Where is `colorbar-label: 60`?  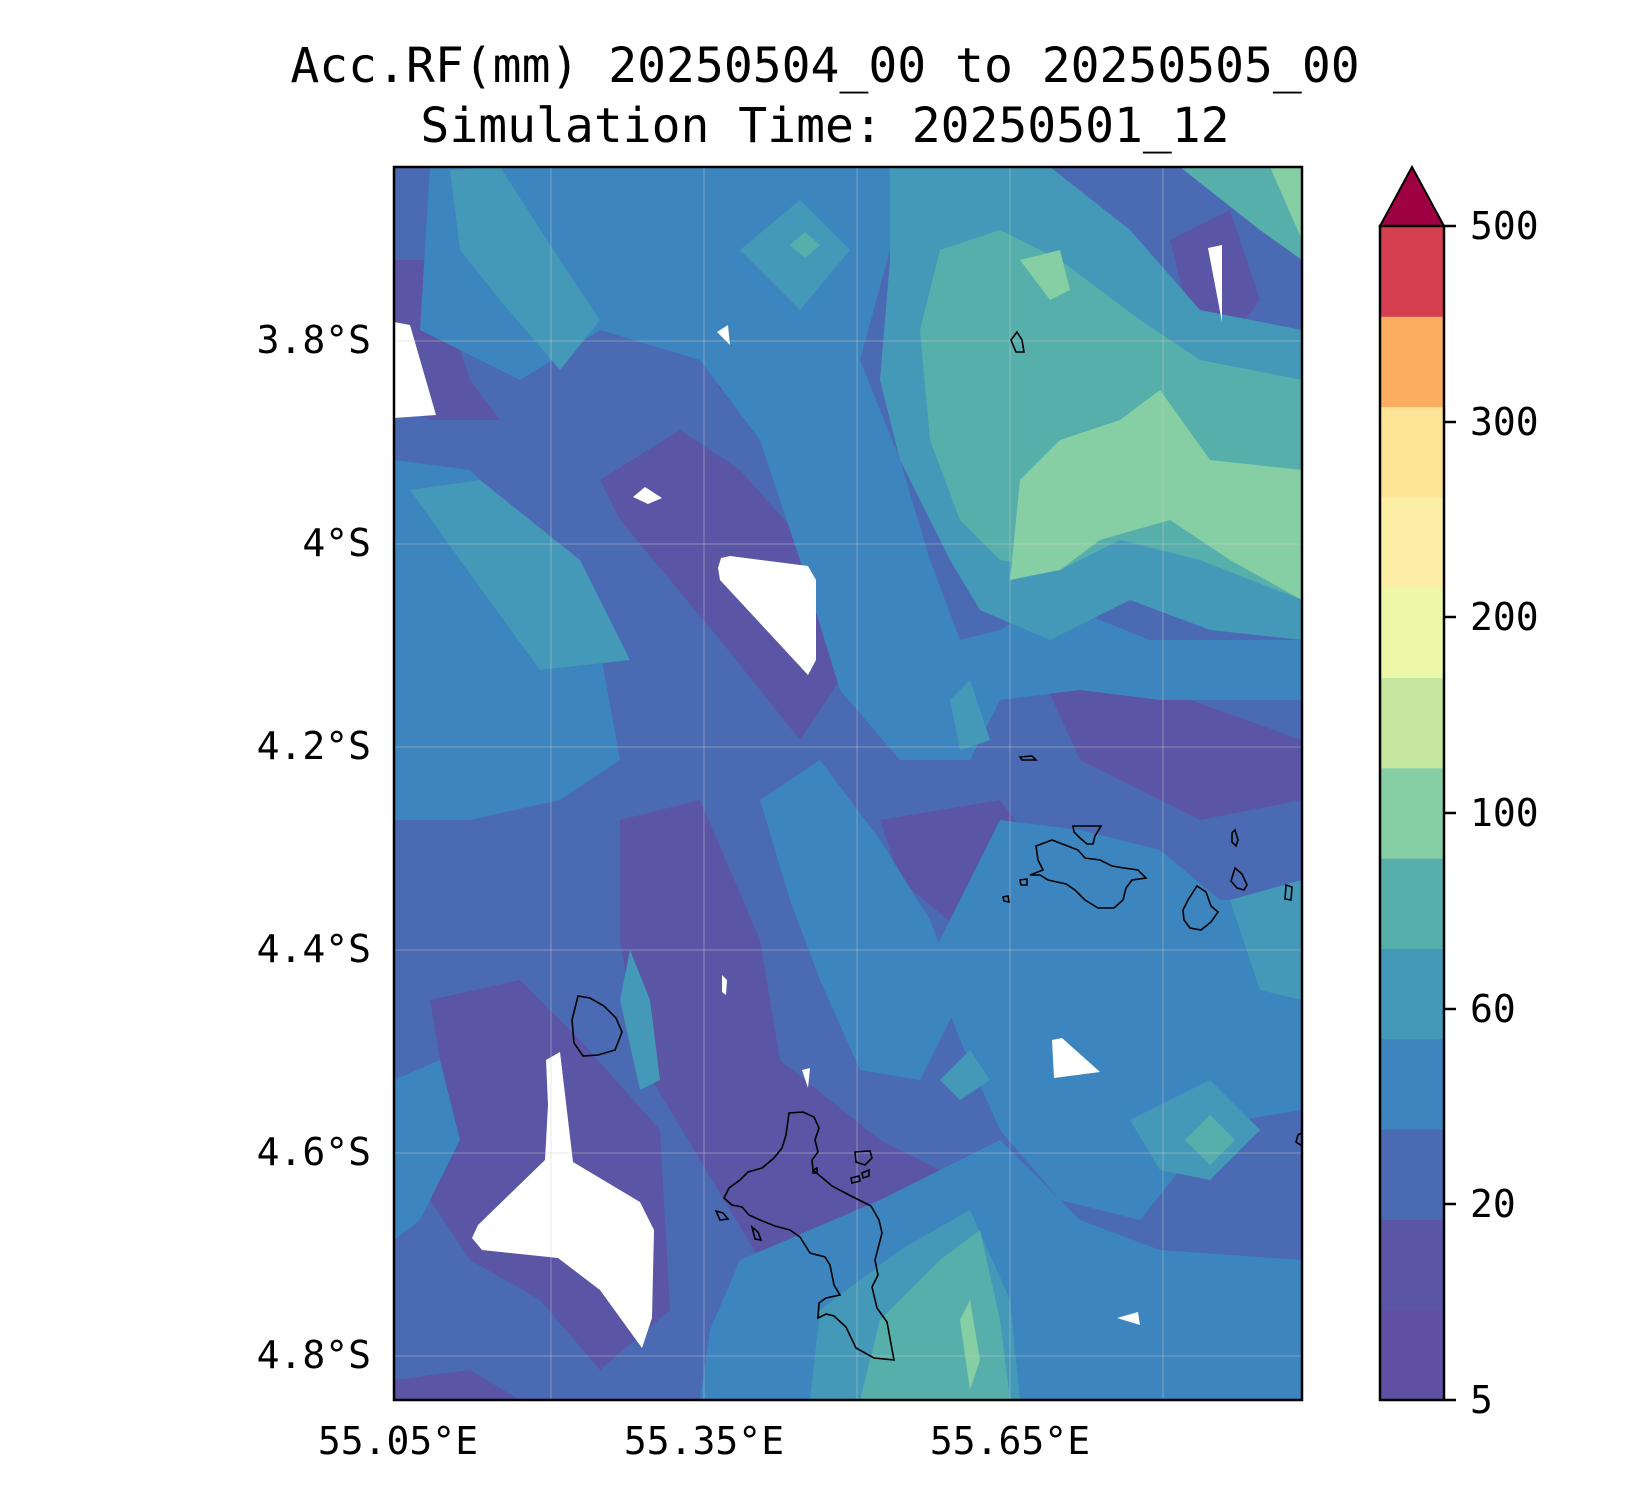 colorbar-label: 60 is located at coordinates (1493, 1009).